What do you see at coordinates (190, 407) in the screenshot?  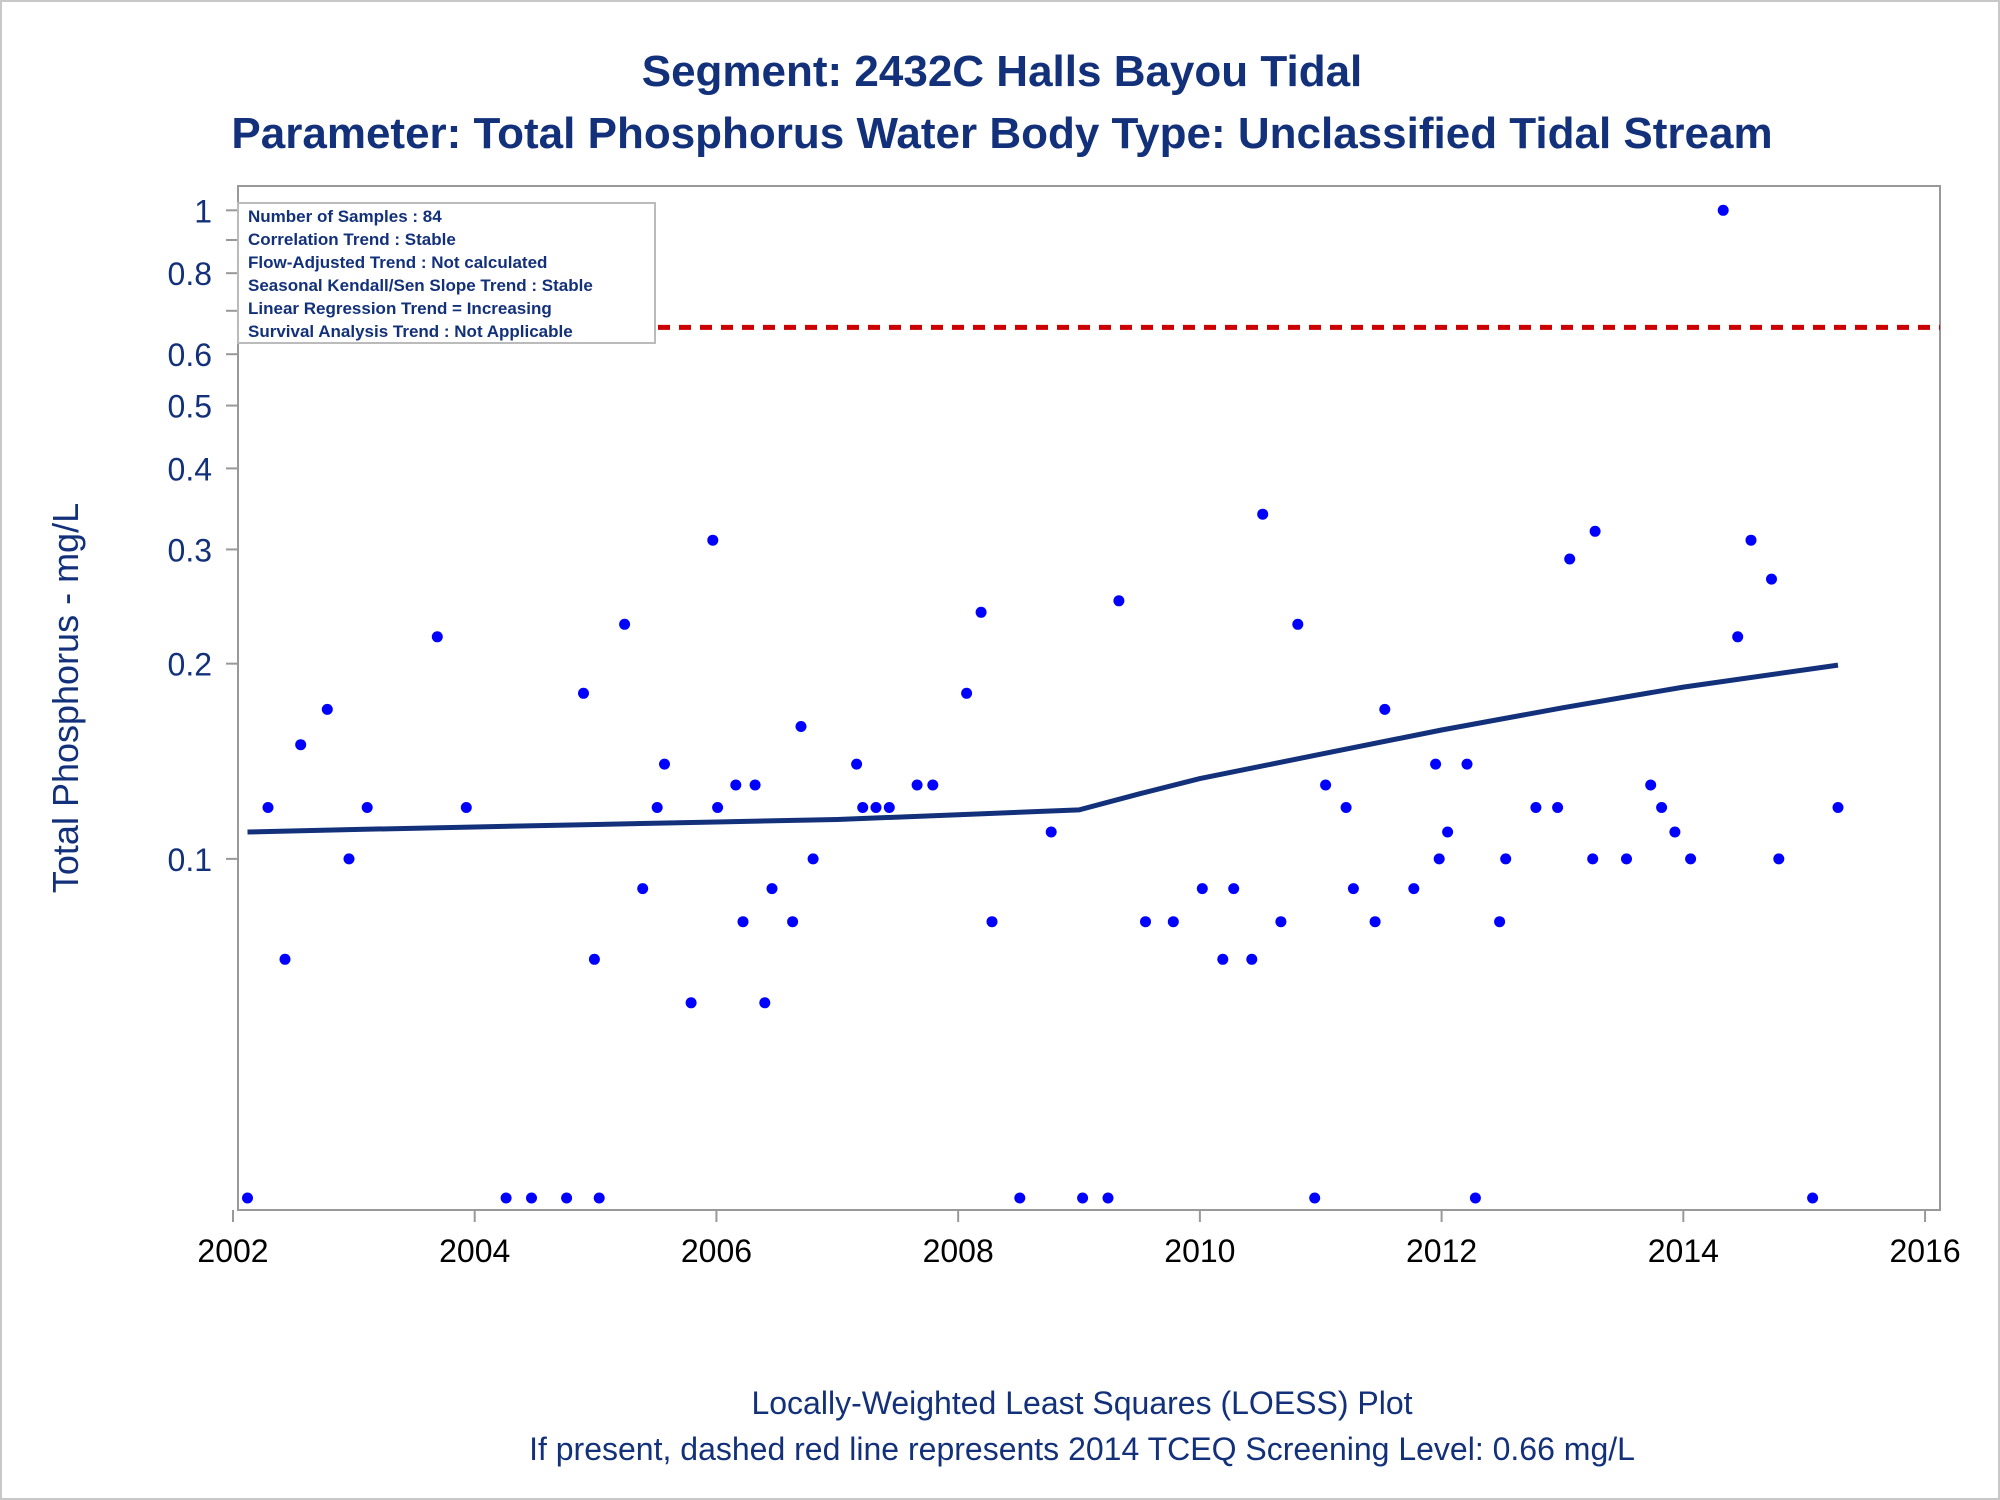 I see `y-tick-label: 0.5` at bounding box center [190, 407].